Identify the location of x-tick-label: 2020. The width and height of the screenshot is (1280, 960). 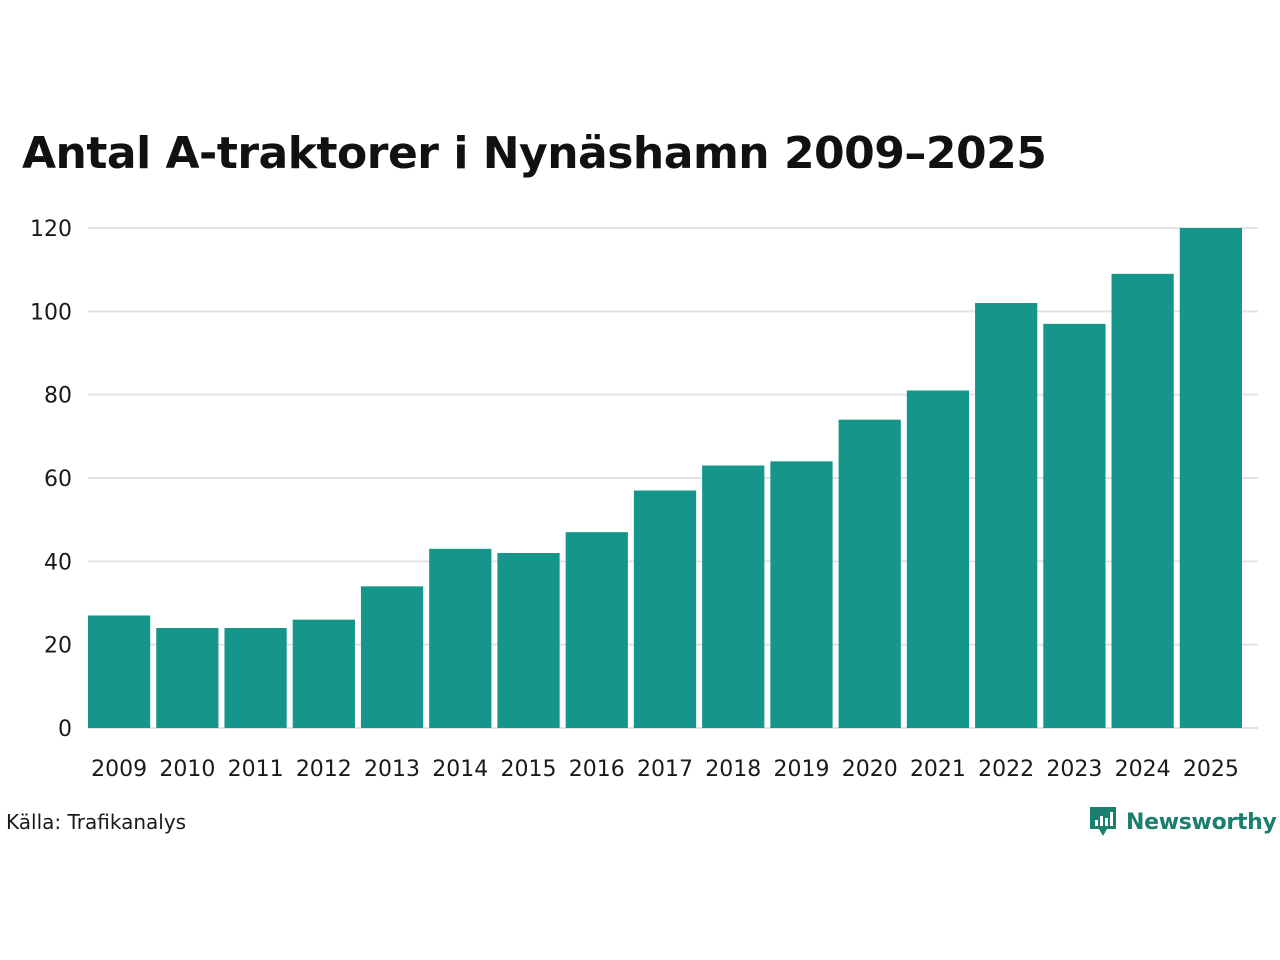
(870, 769).